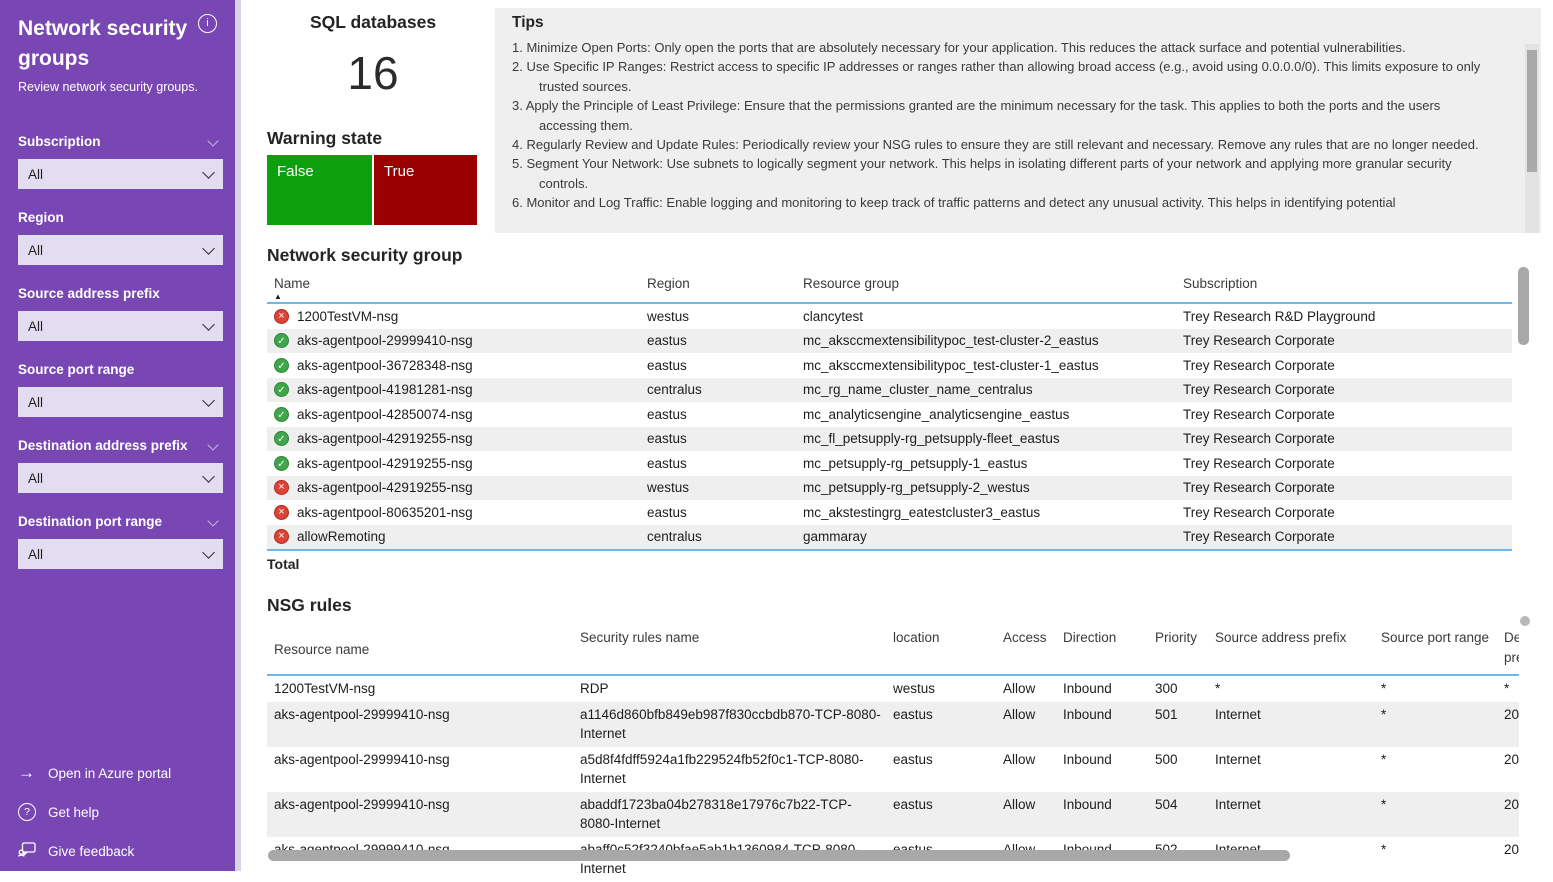 Image resolution: width=1553 pixels, height=882 pixels. What do you see at coordinates (1523, 306) in the screenshot?
I see `nsg-vertical-scrollbar-thumb` at bounding box center [1523, 306].